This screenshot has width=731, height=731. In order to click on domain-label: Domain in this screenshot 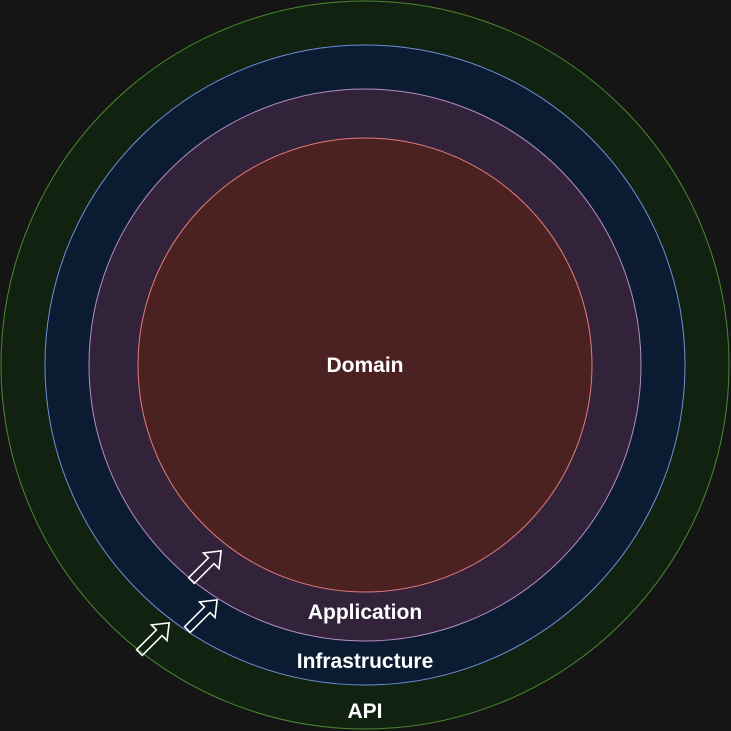, I will do `click(364, 365)`.